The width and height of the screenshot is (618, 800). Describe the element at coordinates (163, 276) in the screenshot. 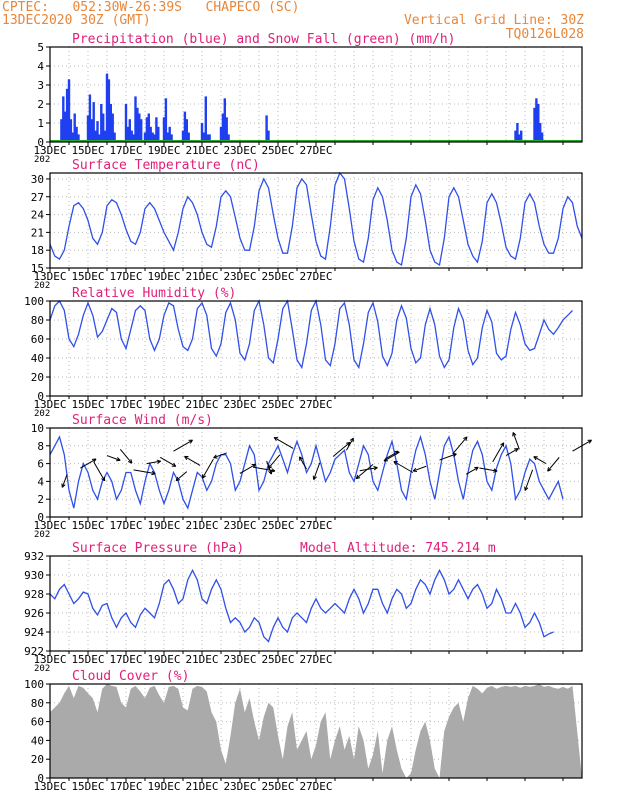

I see `panel-2-xtick-label: 19DEC` at that location.